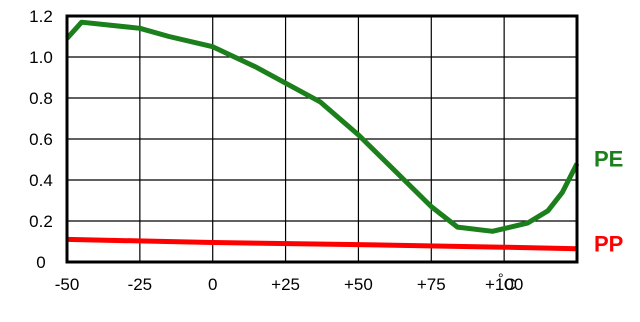 The width and height of the screenshot is (640, 322). Describe the element at coordinates (41, 98) in the screenshot. I see `y-tick-label: 0.8` at that location.